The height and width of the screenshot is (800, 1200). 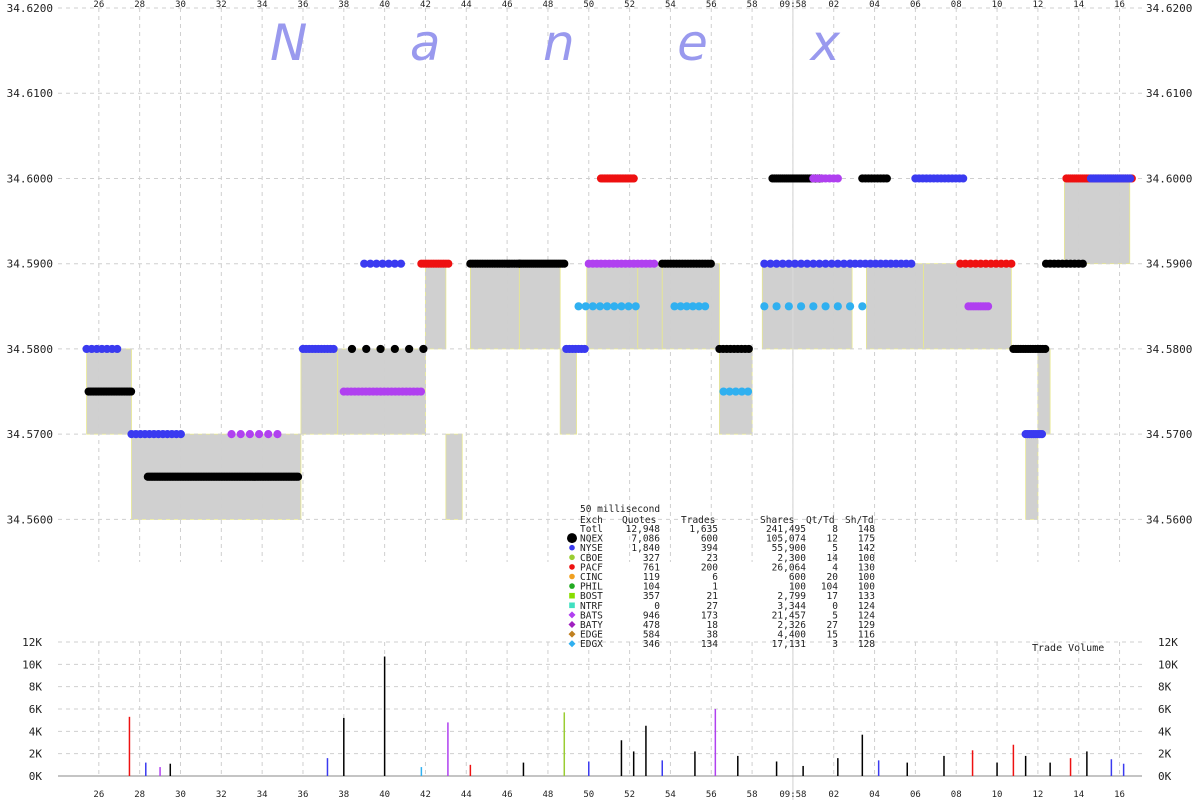 What do you see at coordinates (833, 558) in the screenshot?
I see `stats-cell: 14` at bounding box center [833, 558].